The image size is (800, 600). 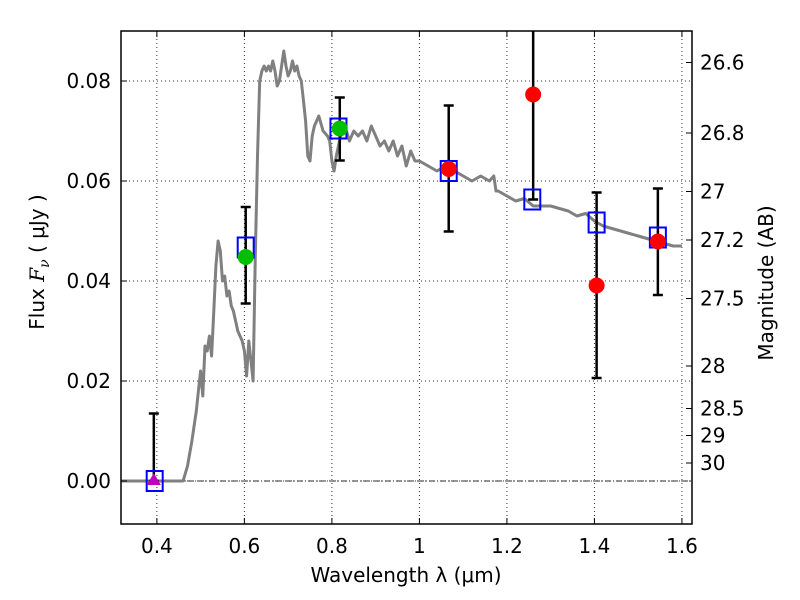 What do you see at coordinates (712, 192) in the screenshot?
I see `y2-tick-label: 27` at bounding box center [712, 192].